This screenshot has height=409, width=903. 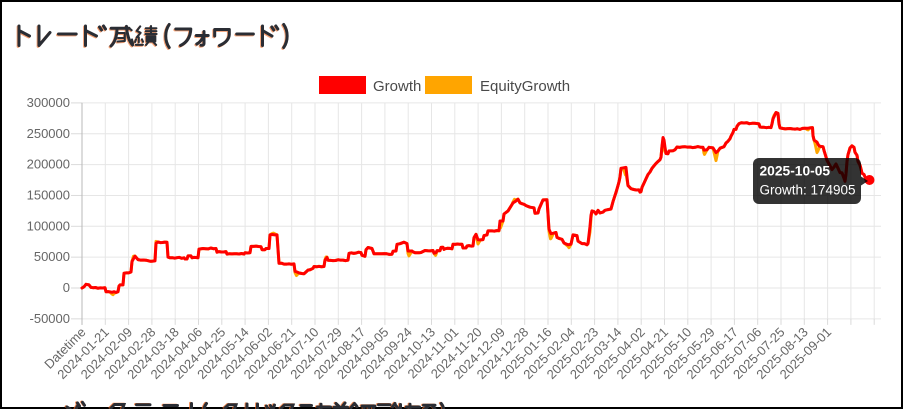 What do you see at coordinates (397, 86) in the screenshot?
I see `svg-text: Growth` at bounding box center [397, 86].